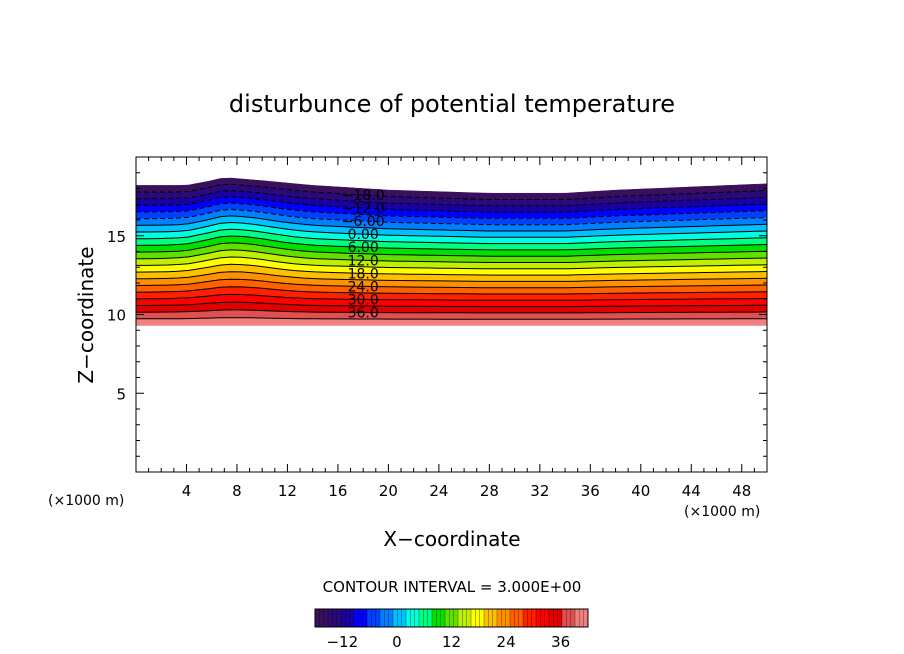  I want to click on x-unit-left: (×1000 m), so click(86, 501).